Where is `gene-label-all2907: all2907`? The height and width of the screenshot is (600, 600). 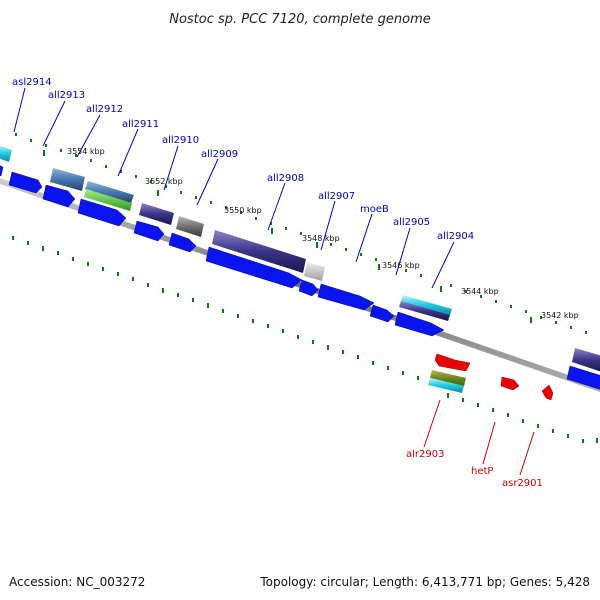
gene-label-all2907: all2907 is located at coordinates (336, 196).